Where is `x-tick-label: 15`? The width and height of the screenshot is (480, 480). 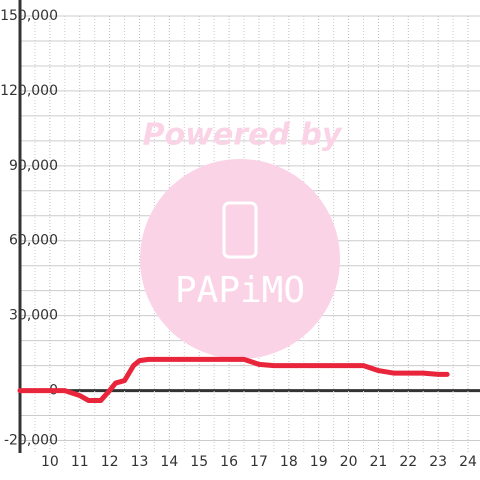 x-tick-label: 15 is located at coordinates (199, 462).